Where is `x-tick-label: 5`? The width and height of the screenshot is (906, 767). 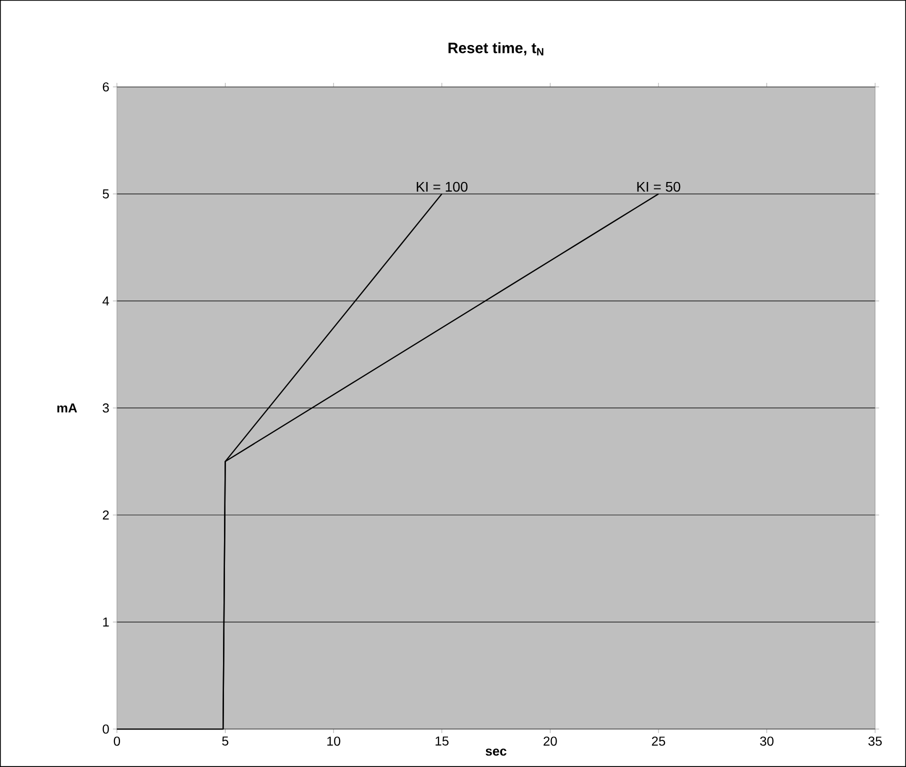 x-tick-label: 5 is located at coordinates (225, 741).